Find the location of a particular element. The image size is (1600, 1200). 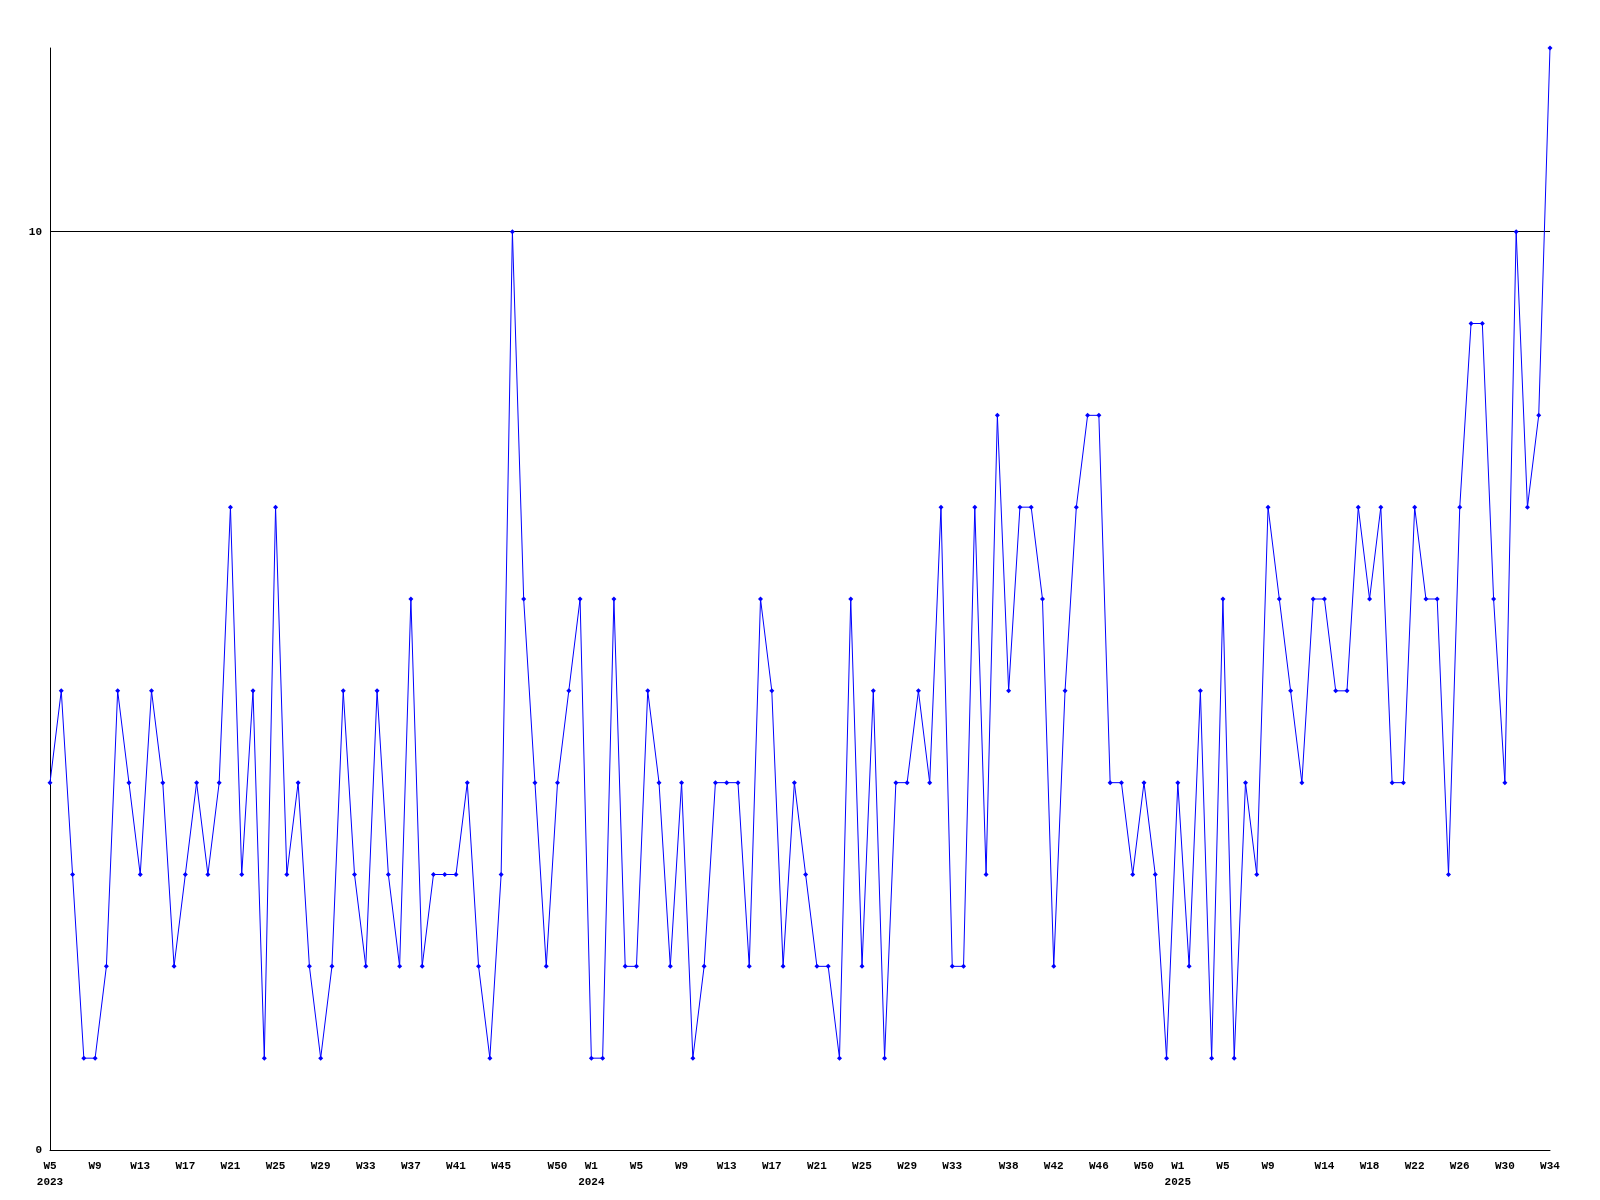

x-tick-label: W42 is located at coordinates (1053, 1166).